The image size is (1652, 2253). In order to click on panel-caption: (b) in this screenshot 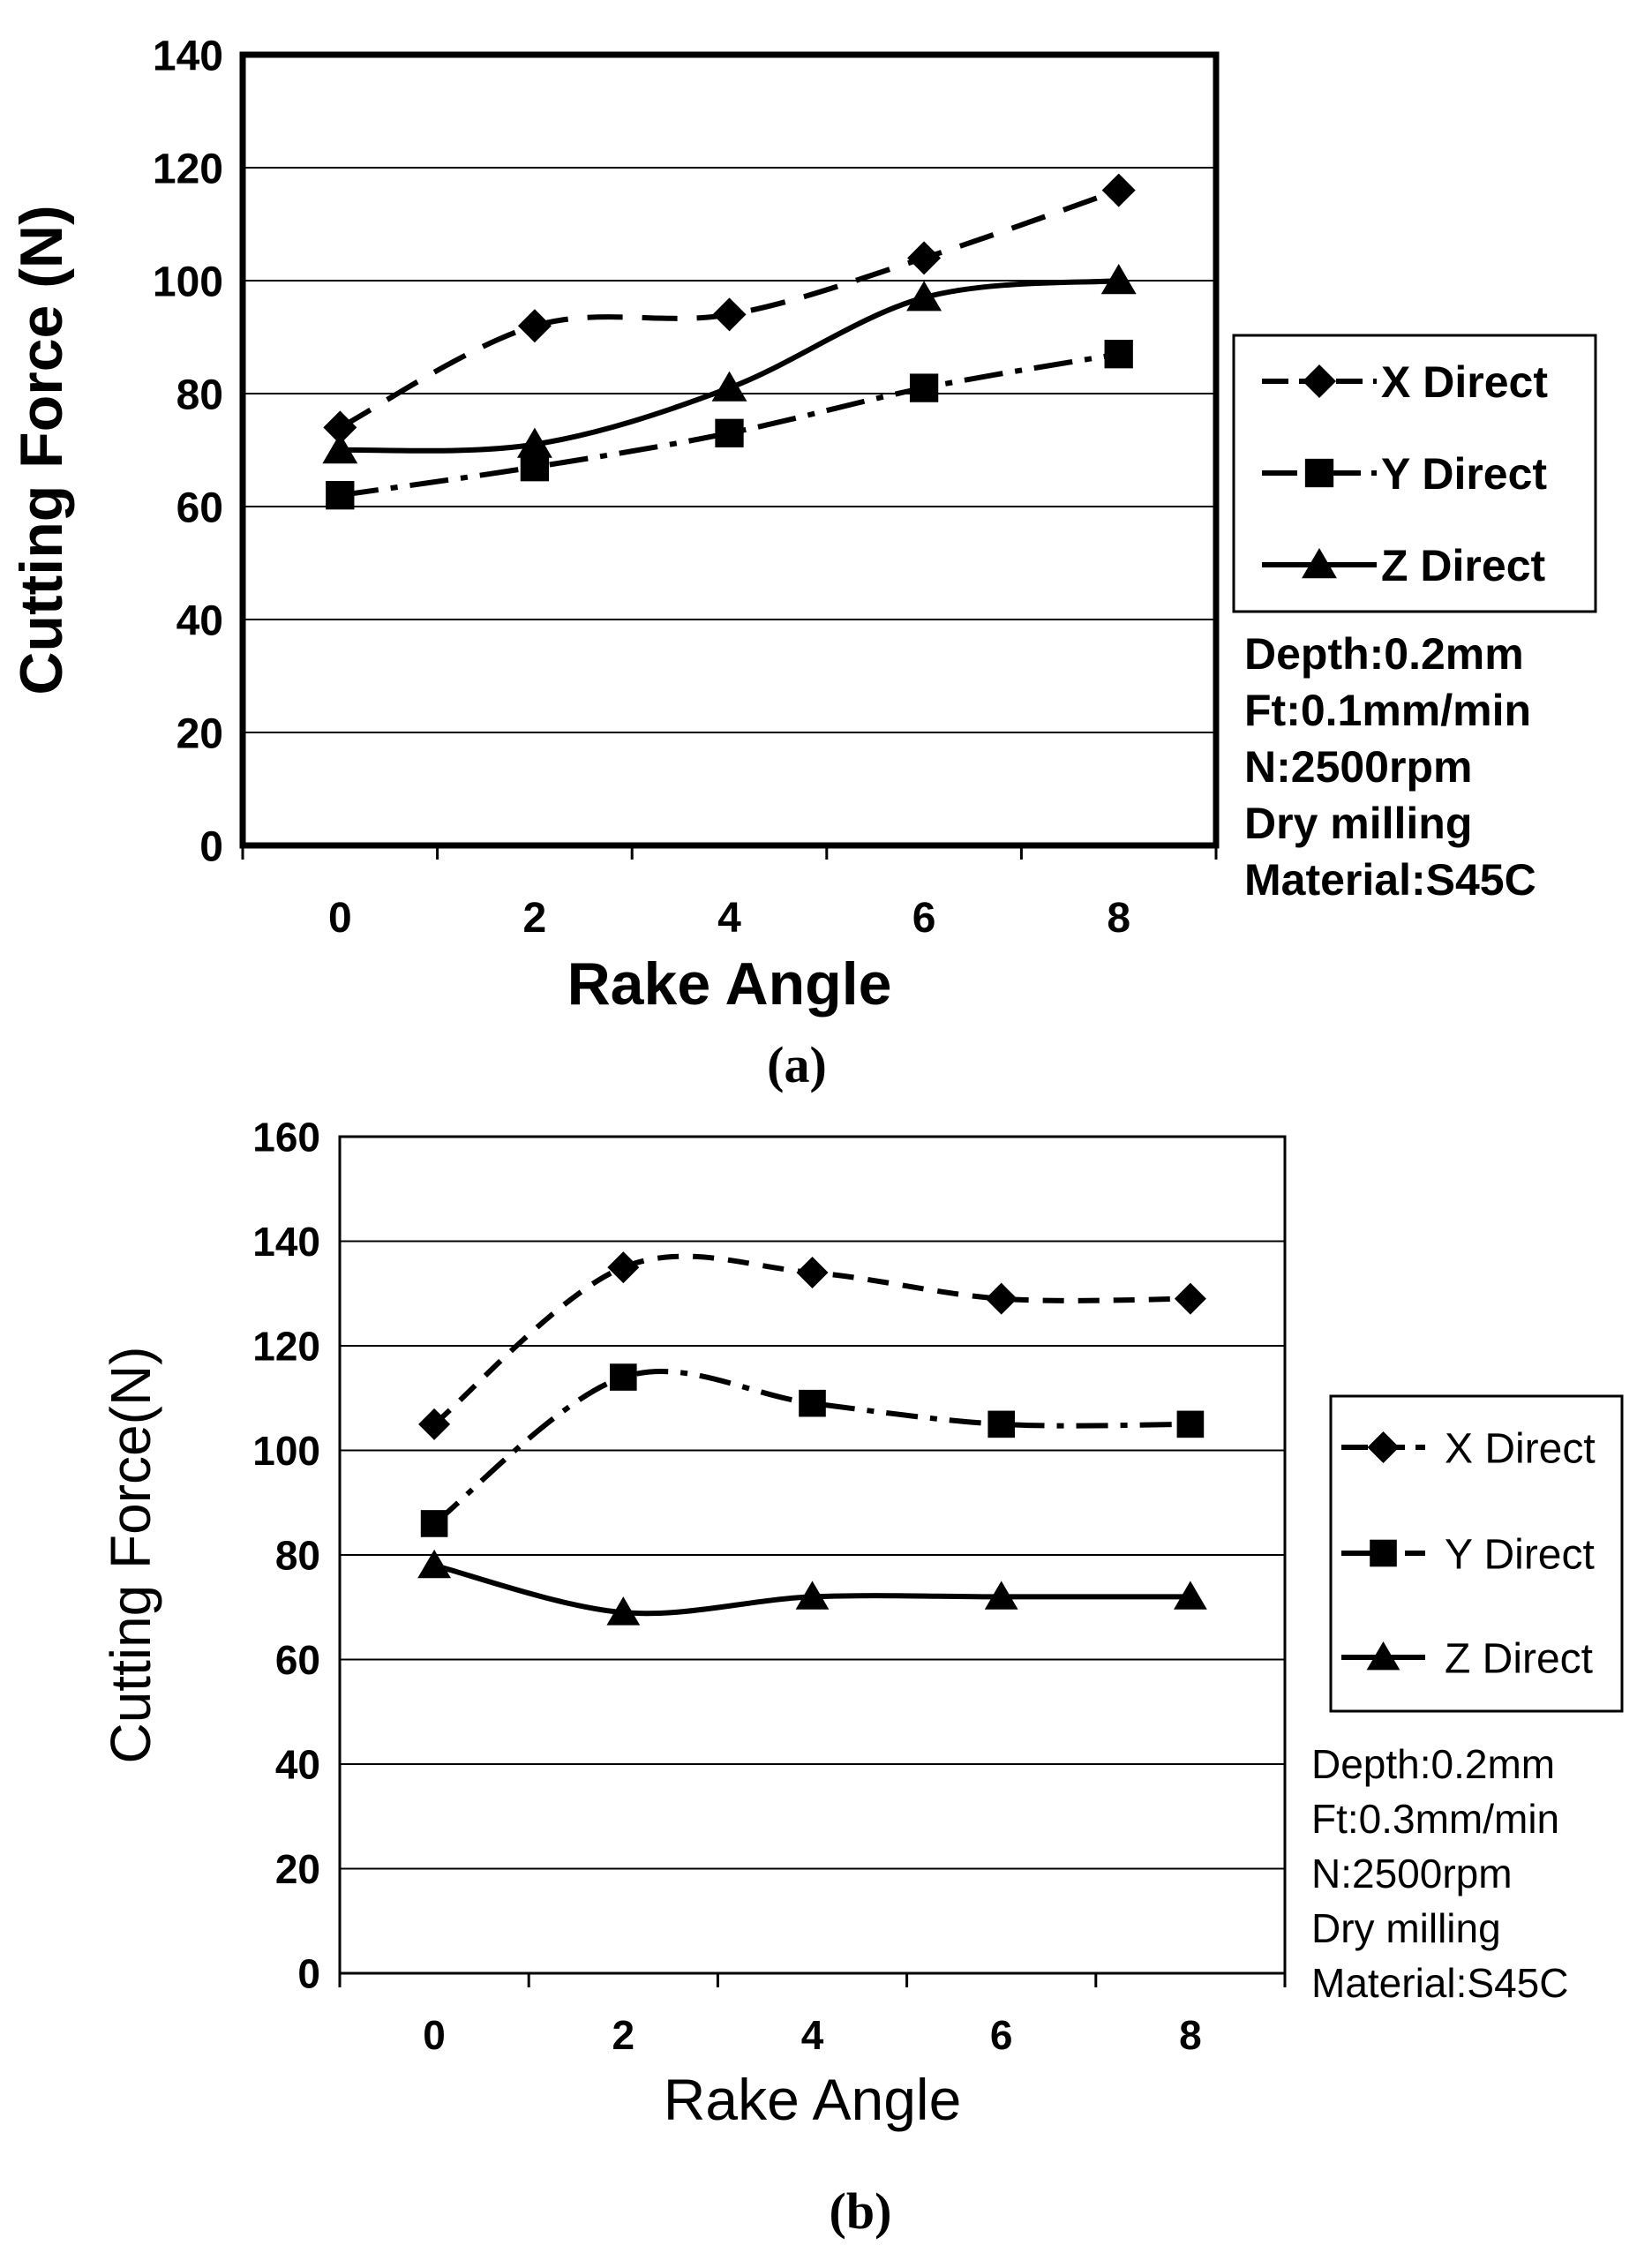, I will do `click(861, 2211)`.